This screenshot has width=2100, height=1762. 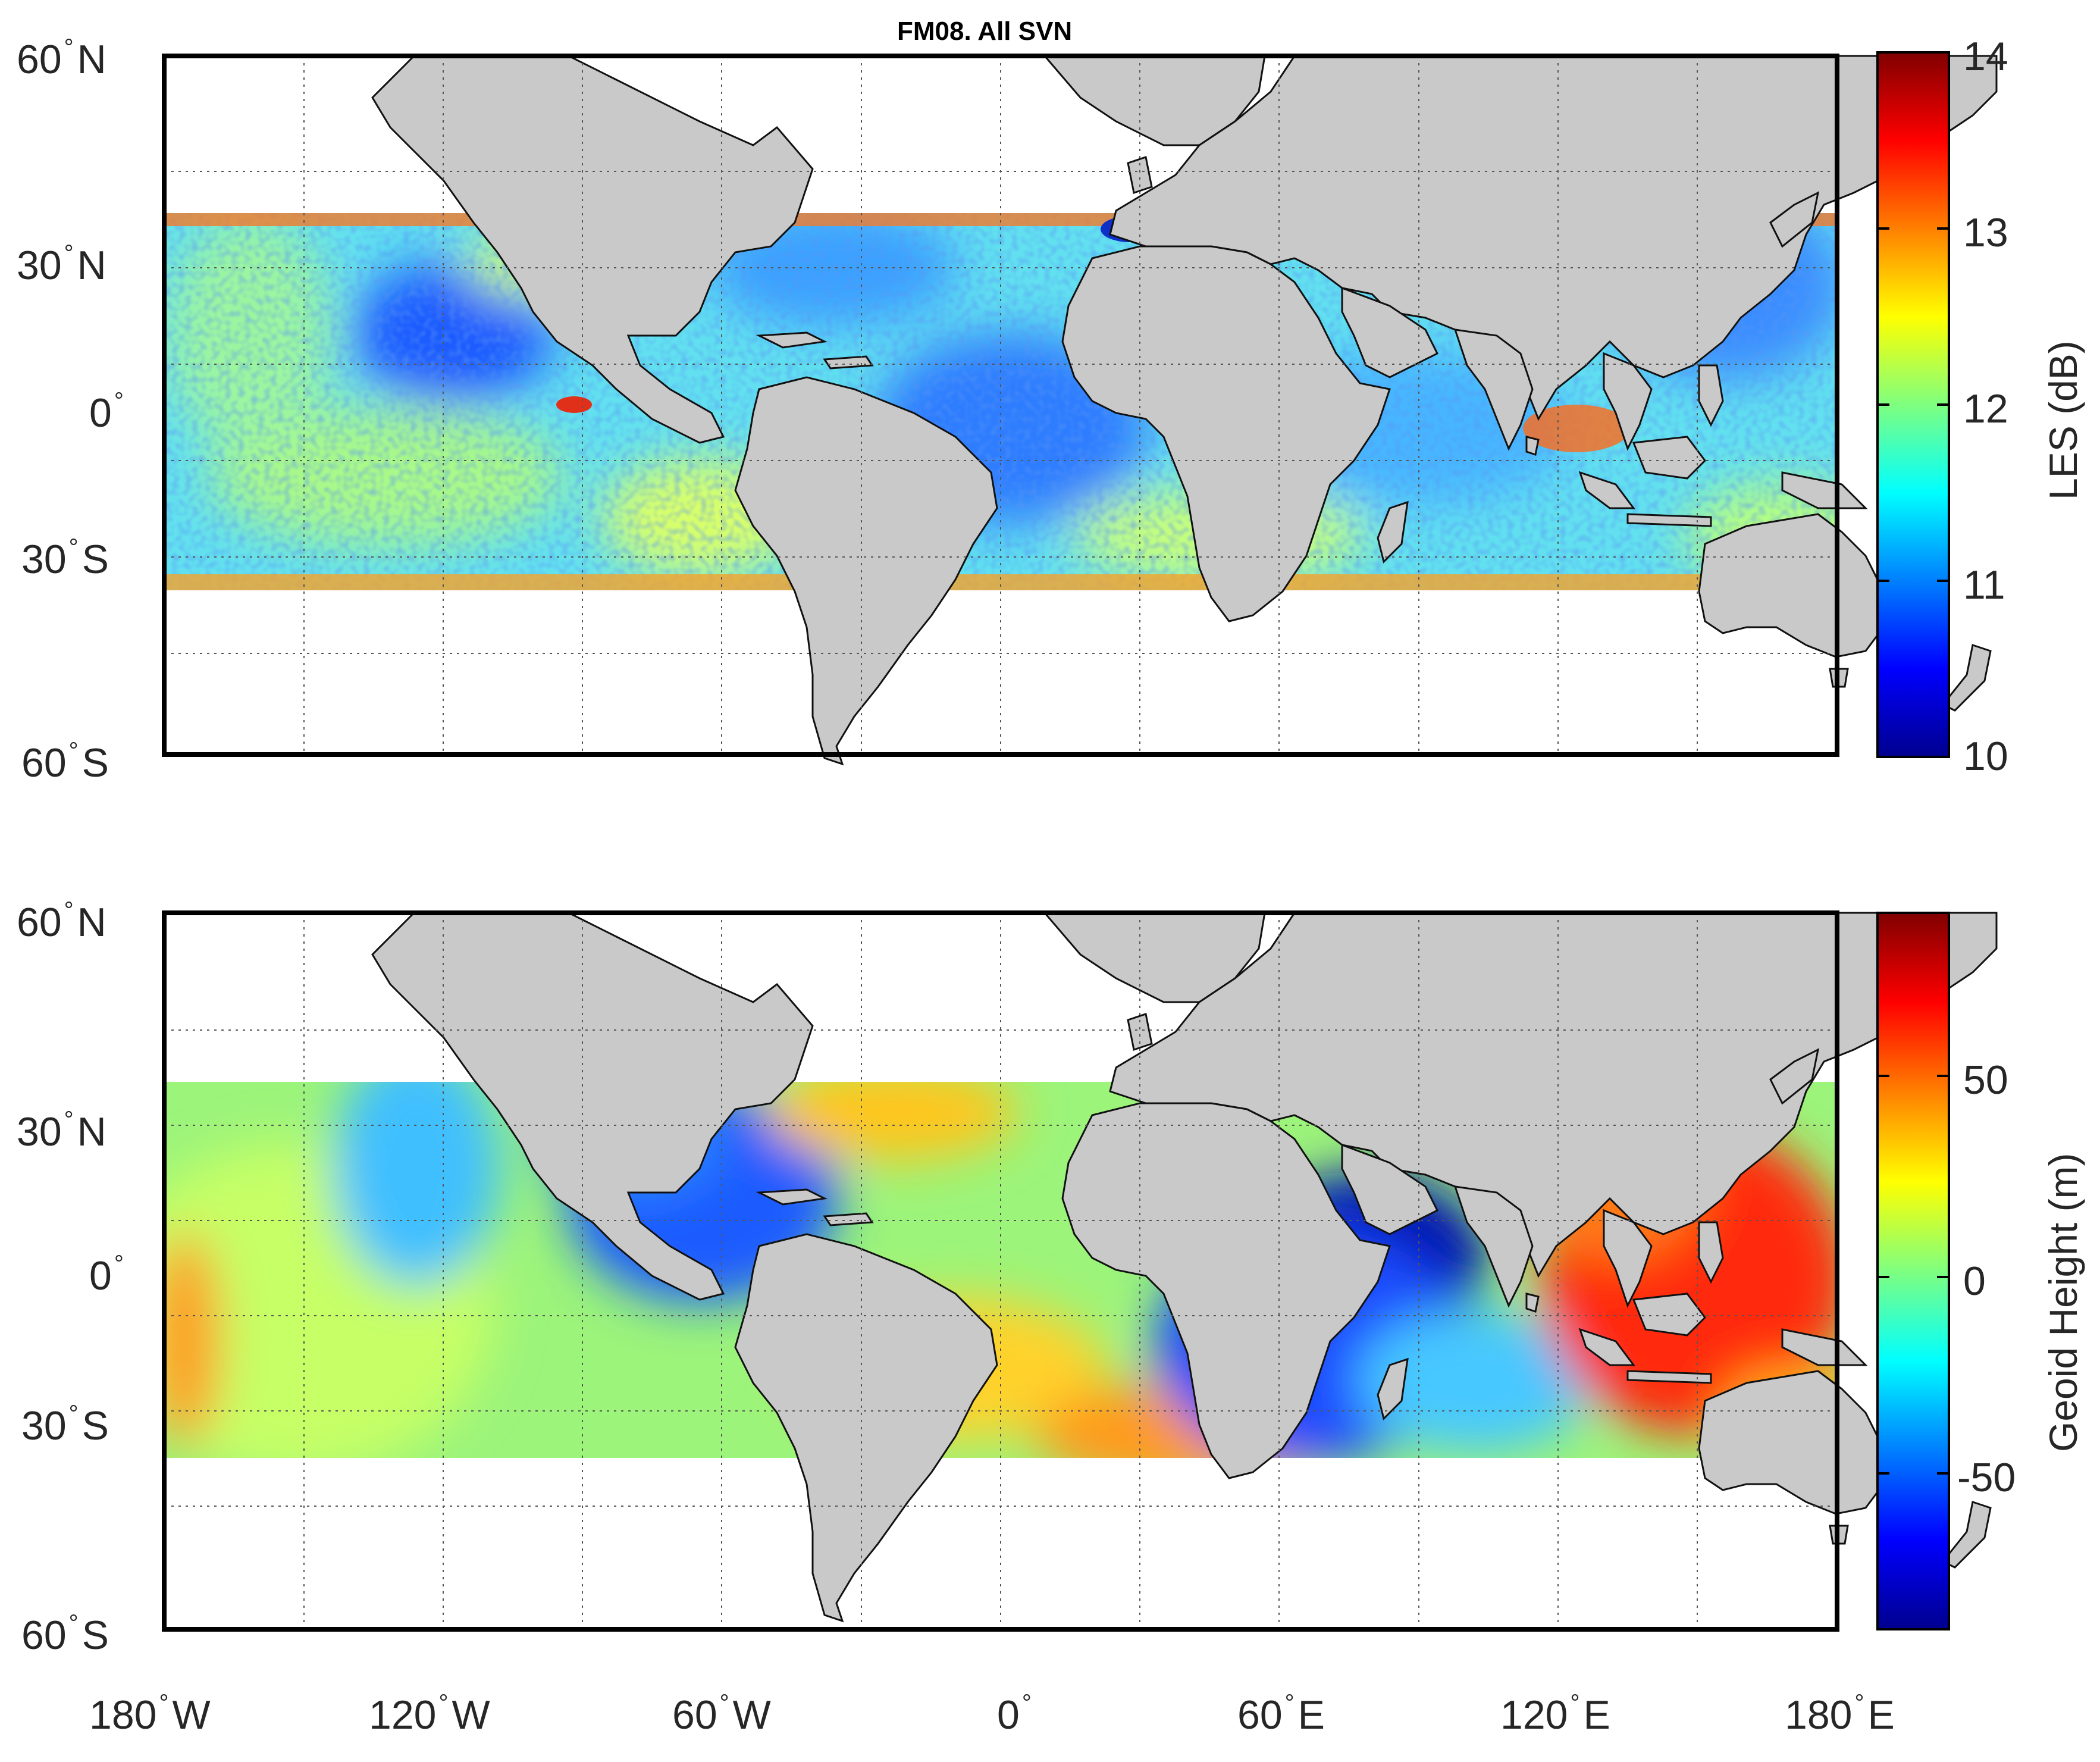 I want to click on top-cb-tick-12: 12, so click(x=1985, y=408).